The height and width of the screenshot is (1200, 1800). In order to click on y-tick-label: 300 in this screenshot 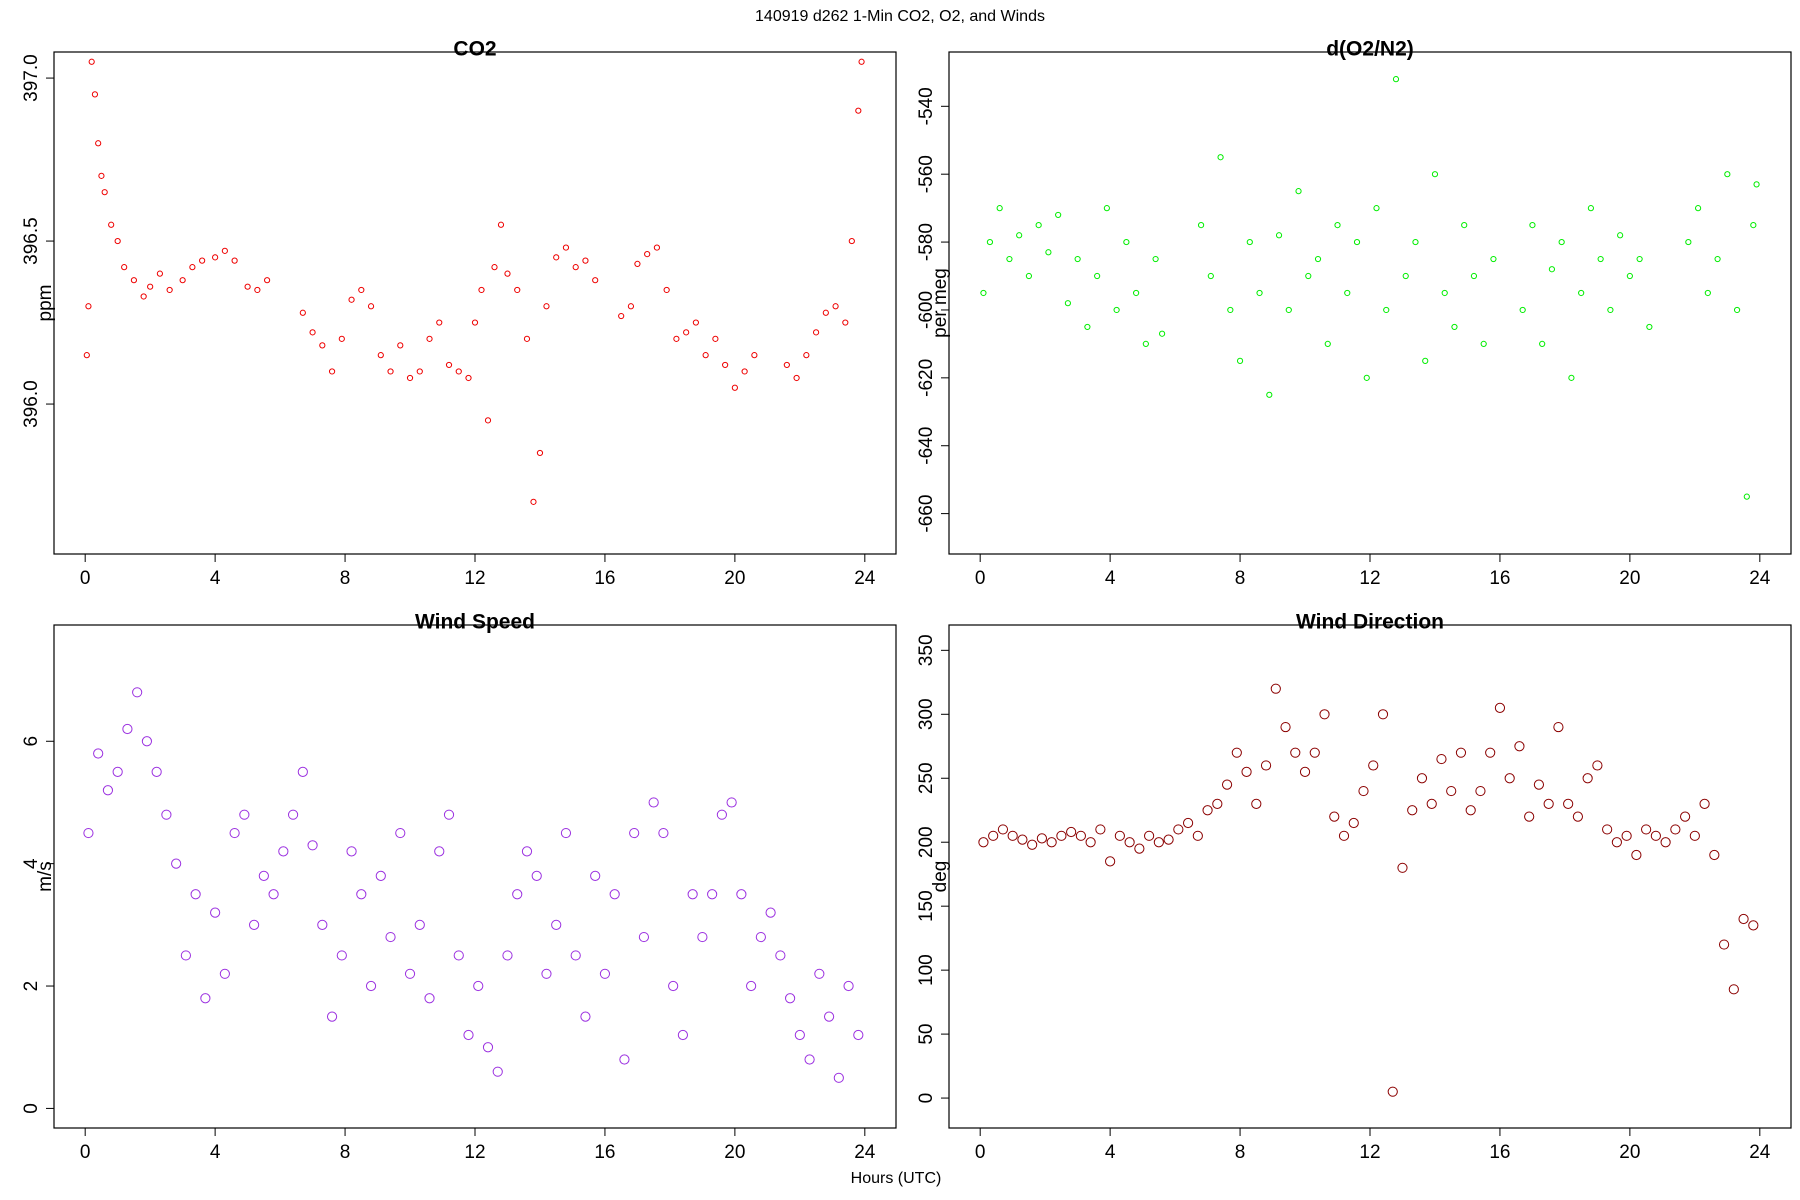, I will do `click(926, 714)`.